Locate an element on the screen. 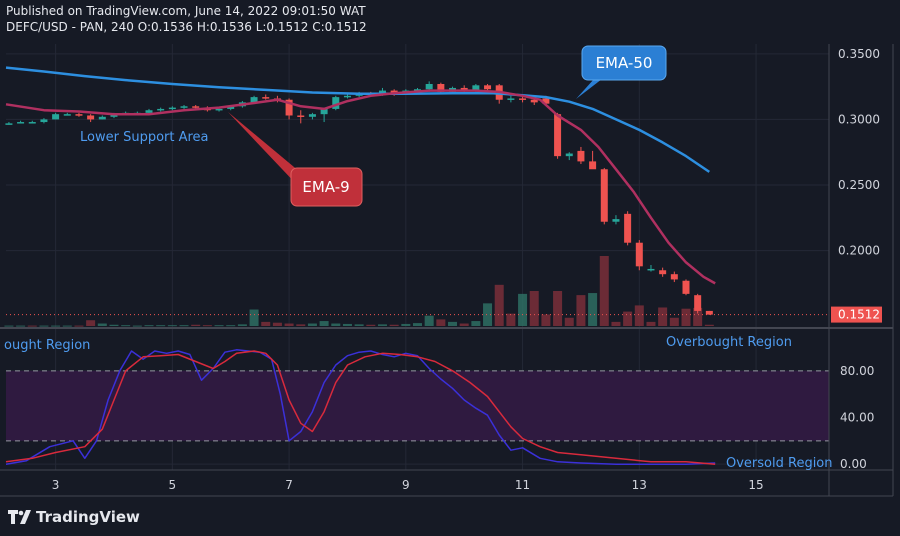 Image resolution: width=900 pixels, height=536 pixels. time-tick-label: 15 is located at coordinates (755, 485).